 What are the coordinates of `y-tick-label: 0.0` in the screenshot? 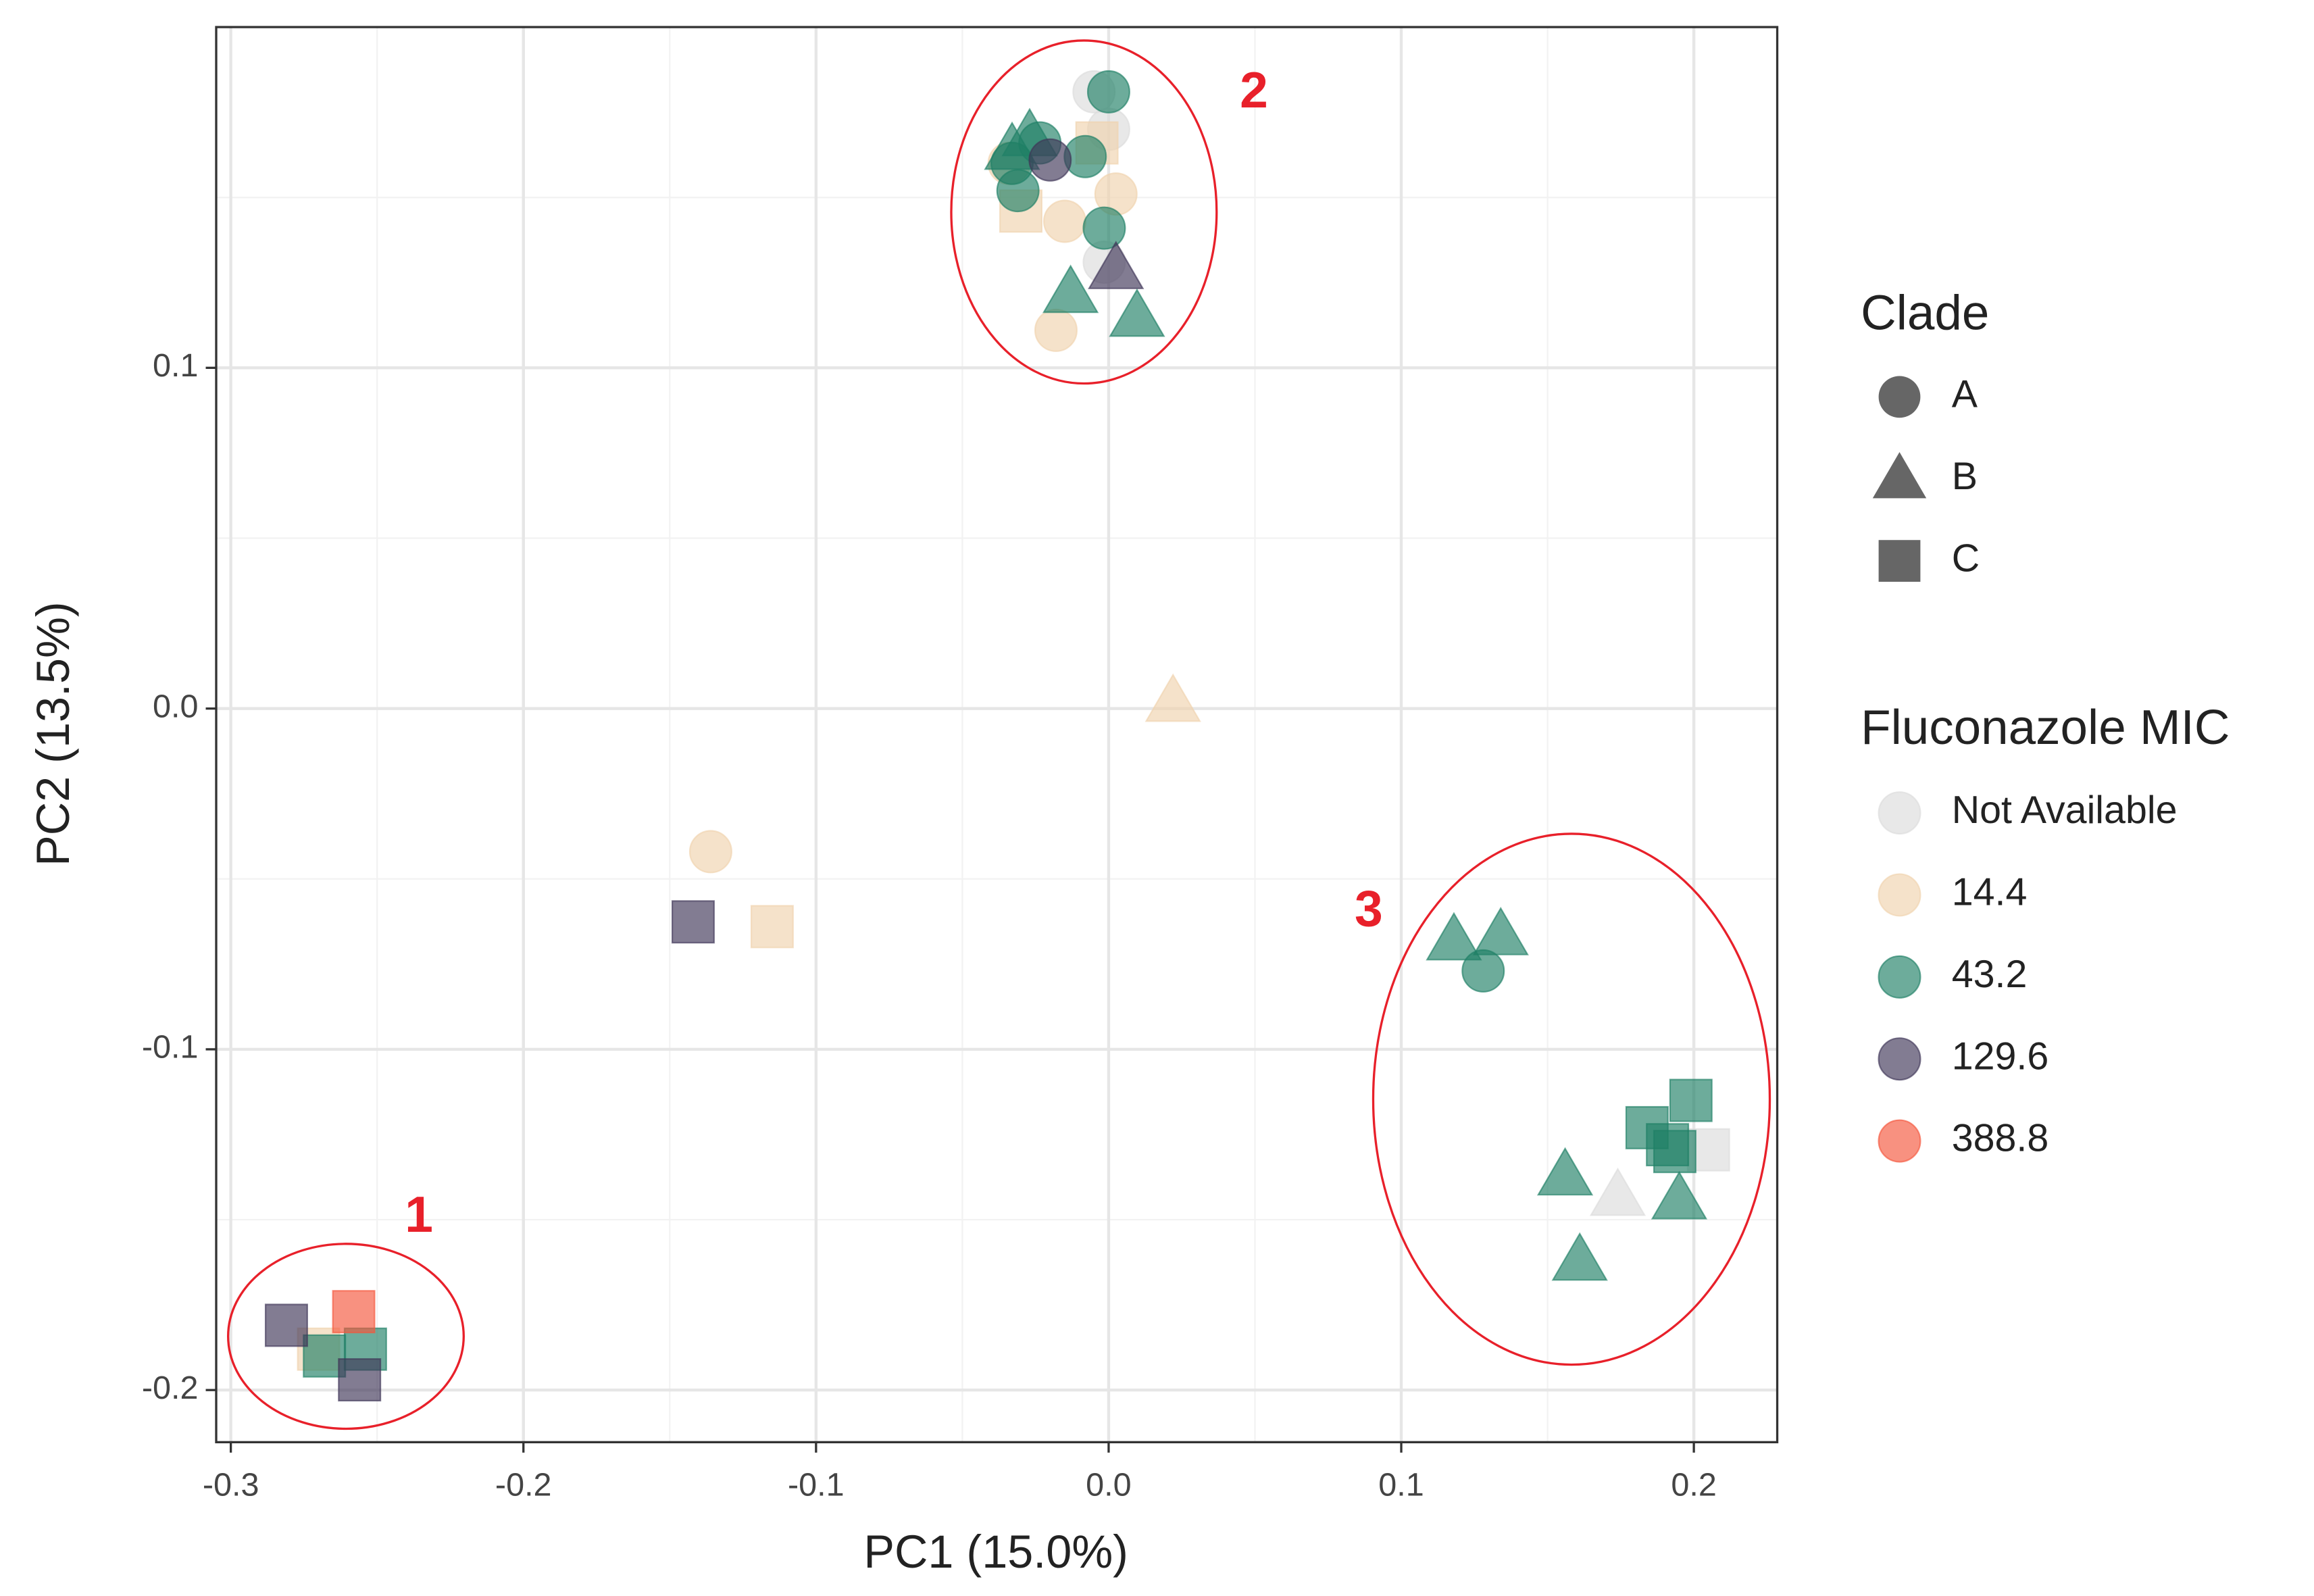 It's located at (175, 706).